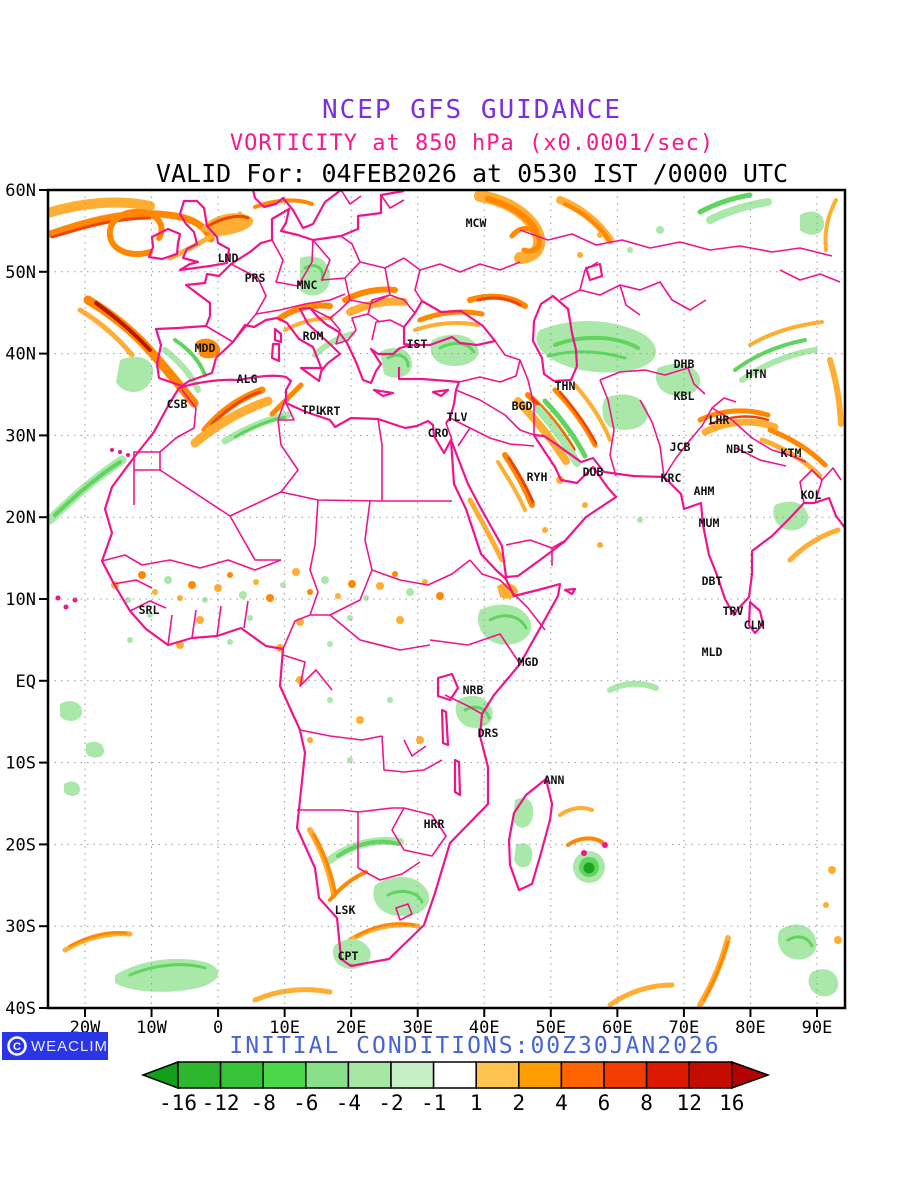 The width and height of the screenshot is (900, 1200). What do you see at coordinates (550, 1028) in the screenshot?
I see `x-tick-label: 50E` at bounding box center [550, 1028].